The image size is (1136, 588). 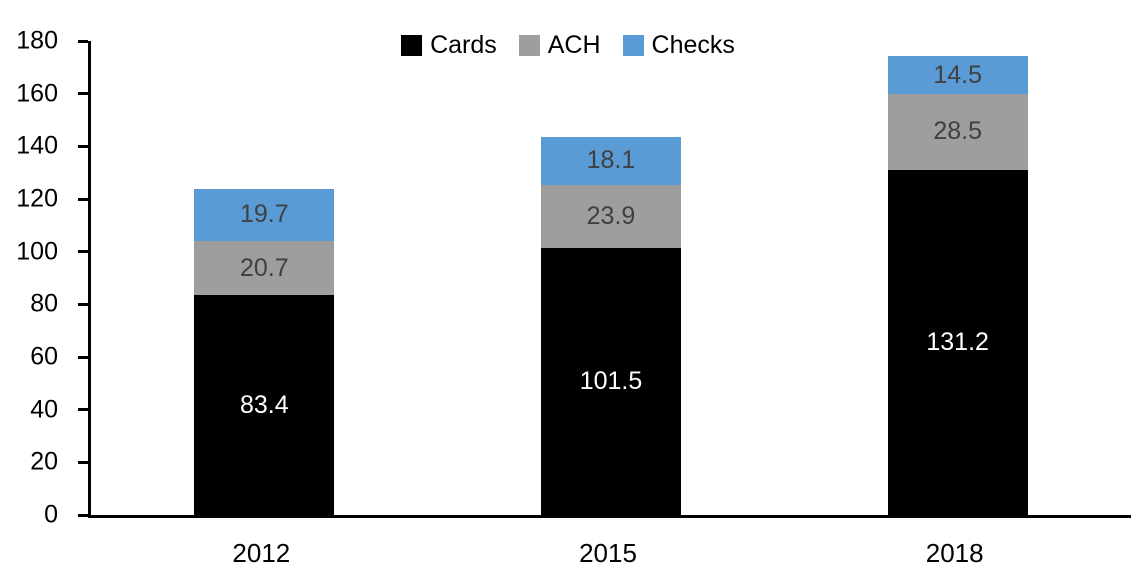 I want to click on y-axis-labels: 0 20 40 60 80 100 120 140 160 180, so click(x=29, y=277).